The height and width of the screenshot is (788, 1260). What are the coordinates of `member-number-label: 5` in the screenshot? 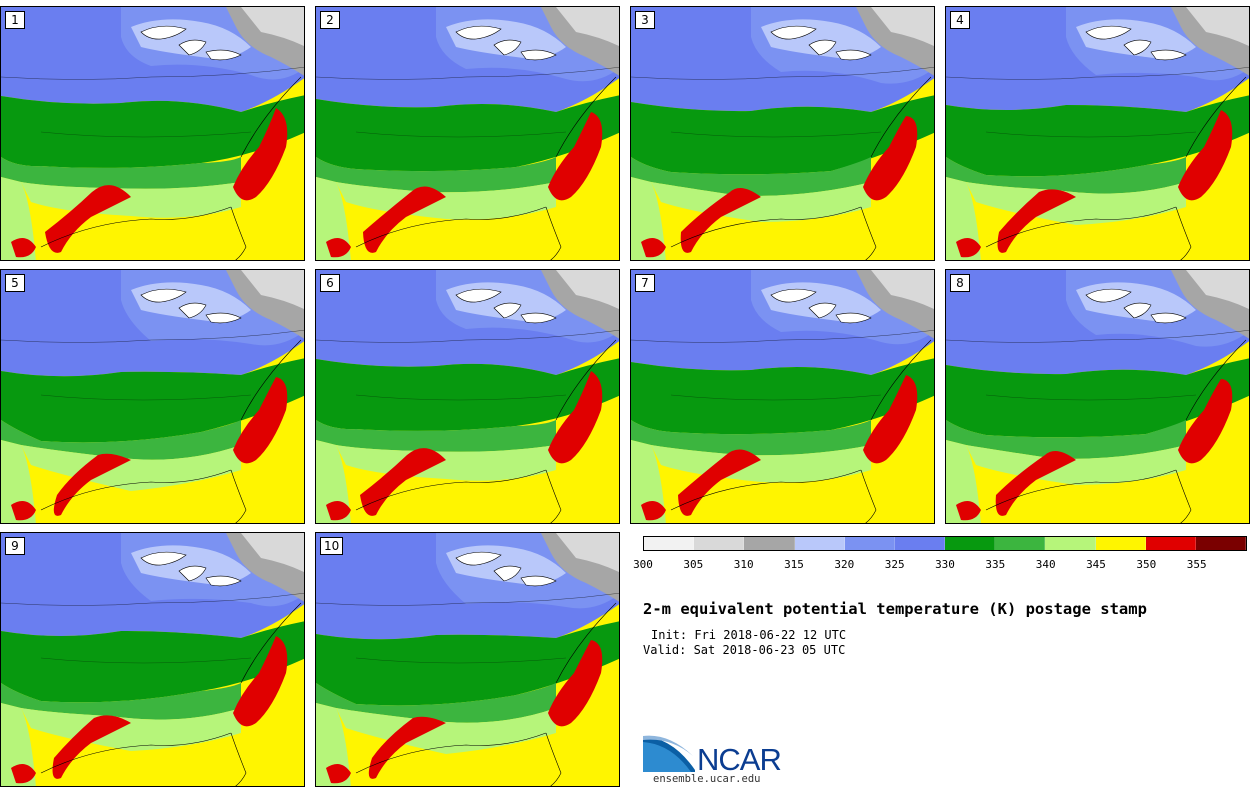 It's located at (15, 283).